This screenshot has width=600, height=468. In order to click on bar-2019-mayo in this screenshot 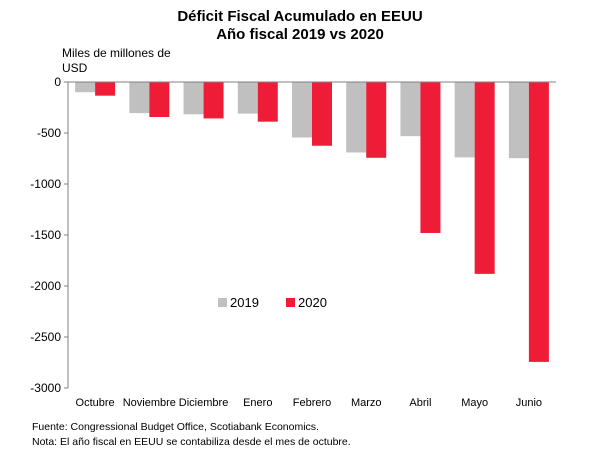, I will do `click(464, 120)`.